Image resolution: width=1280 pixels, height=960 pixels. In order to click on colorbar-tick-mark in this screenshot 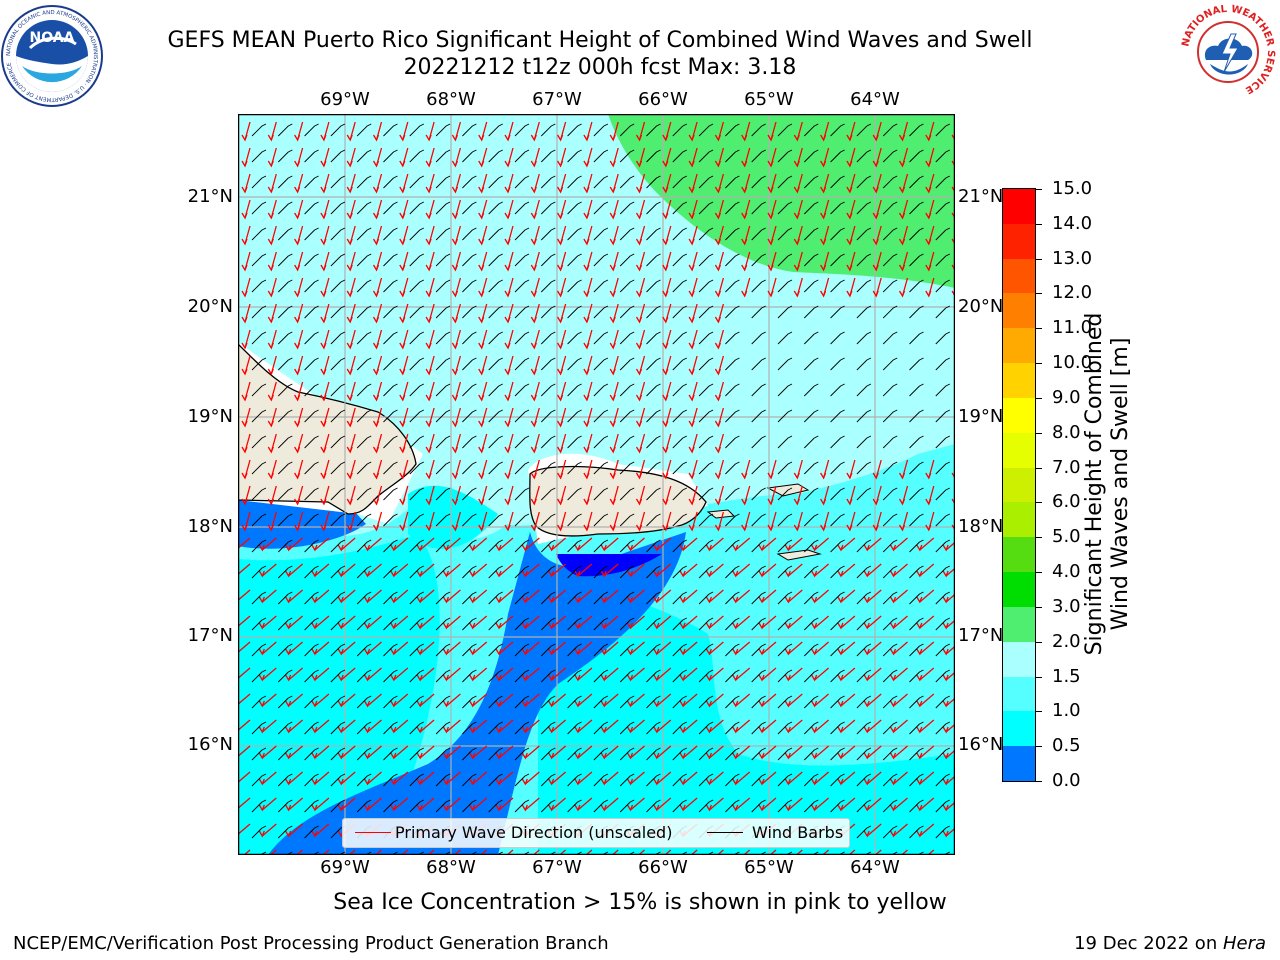, I will do `click(1039, 398)`.